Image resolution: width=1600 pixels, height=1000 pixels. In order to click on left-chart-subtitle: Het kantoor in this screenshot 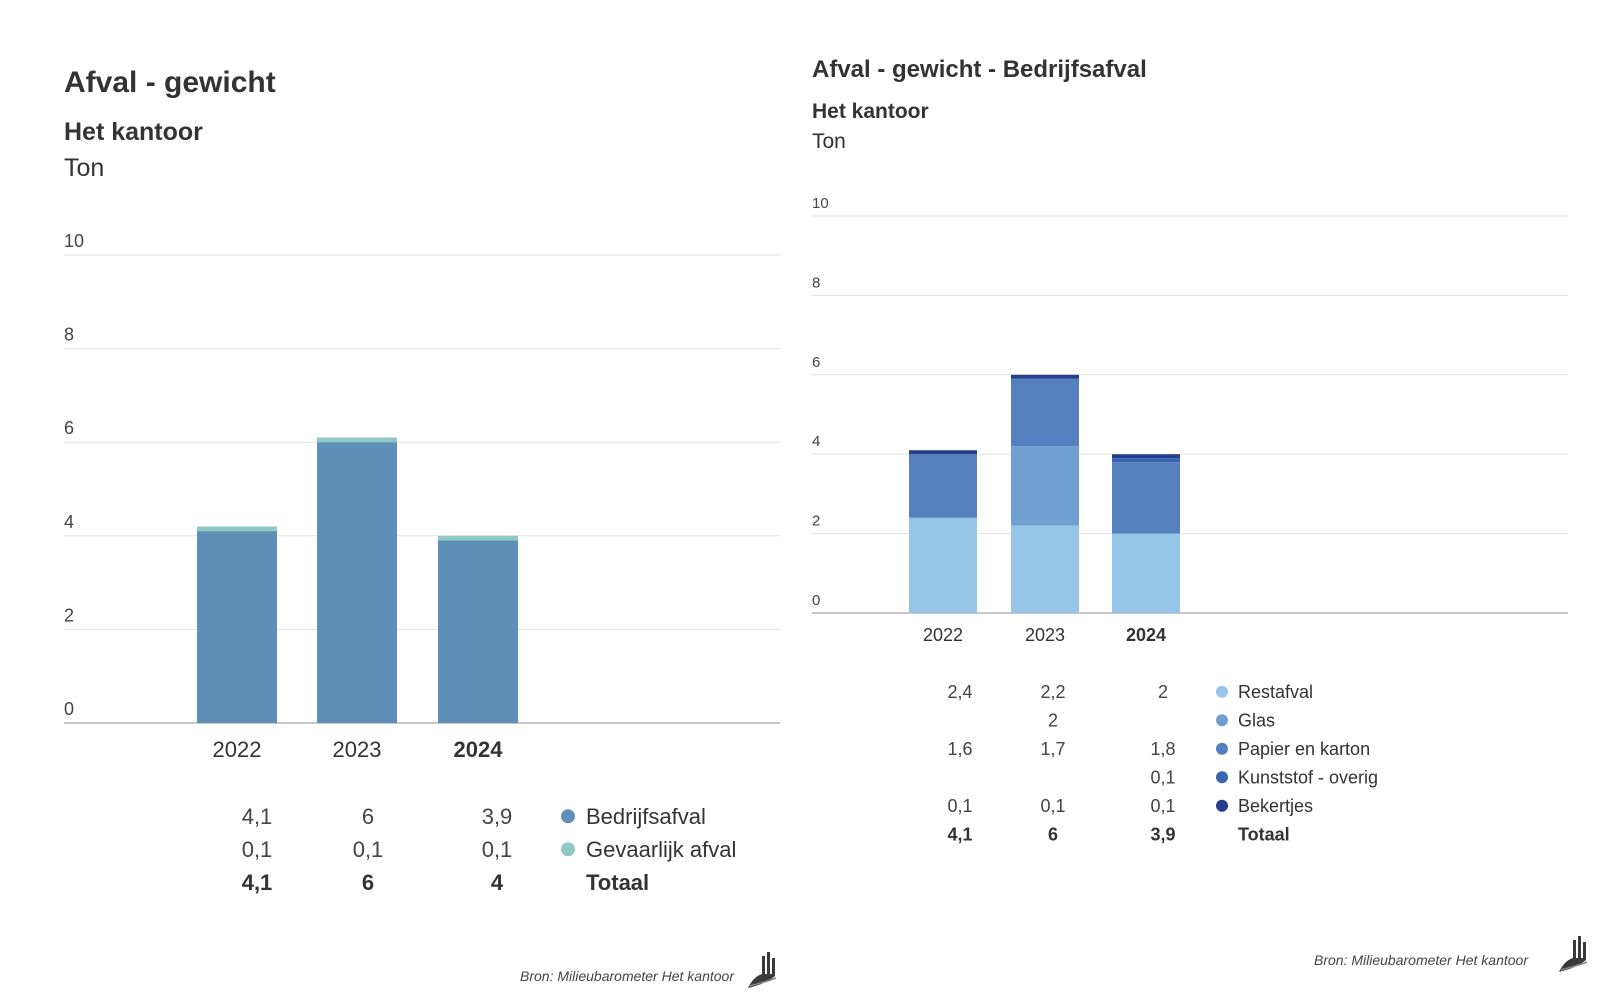, I will do `click(133, 132)`.